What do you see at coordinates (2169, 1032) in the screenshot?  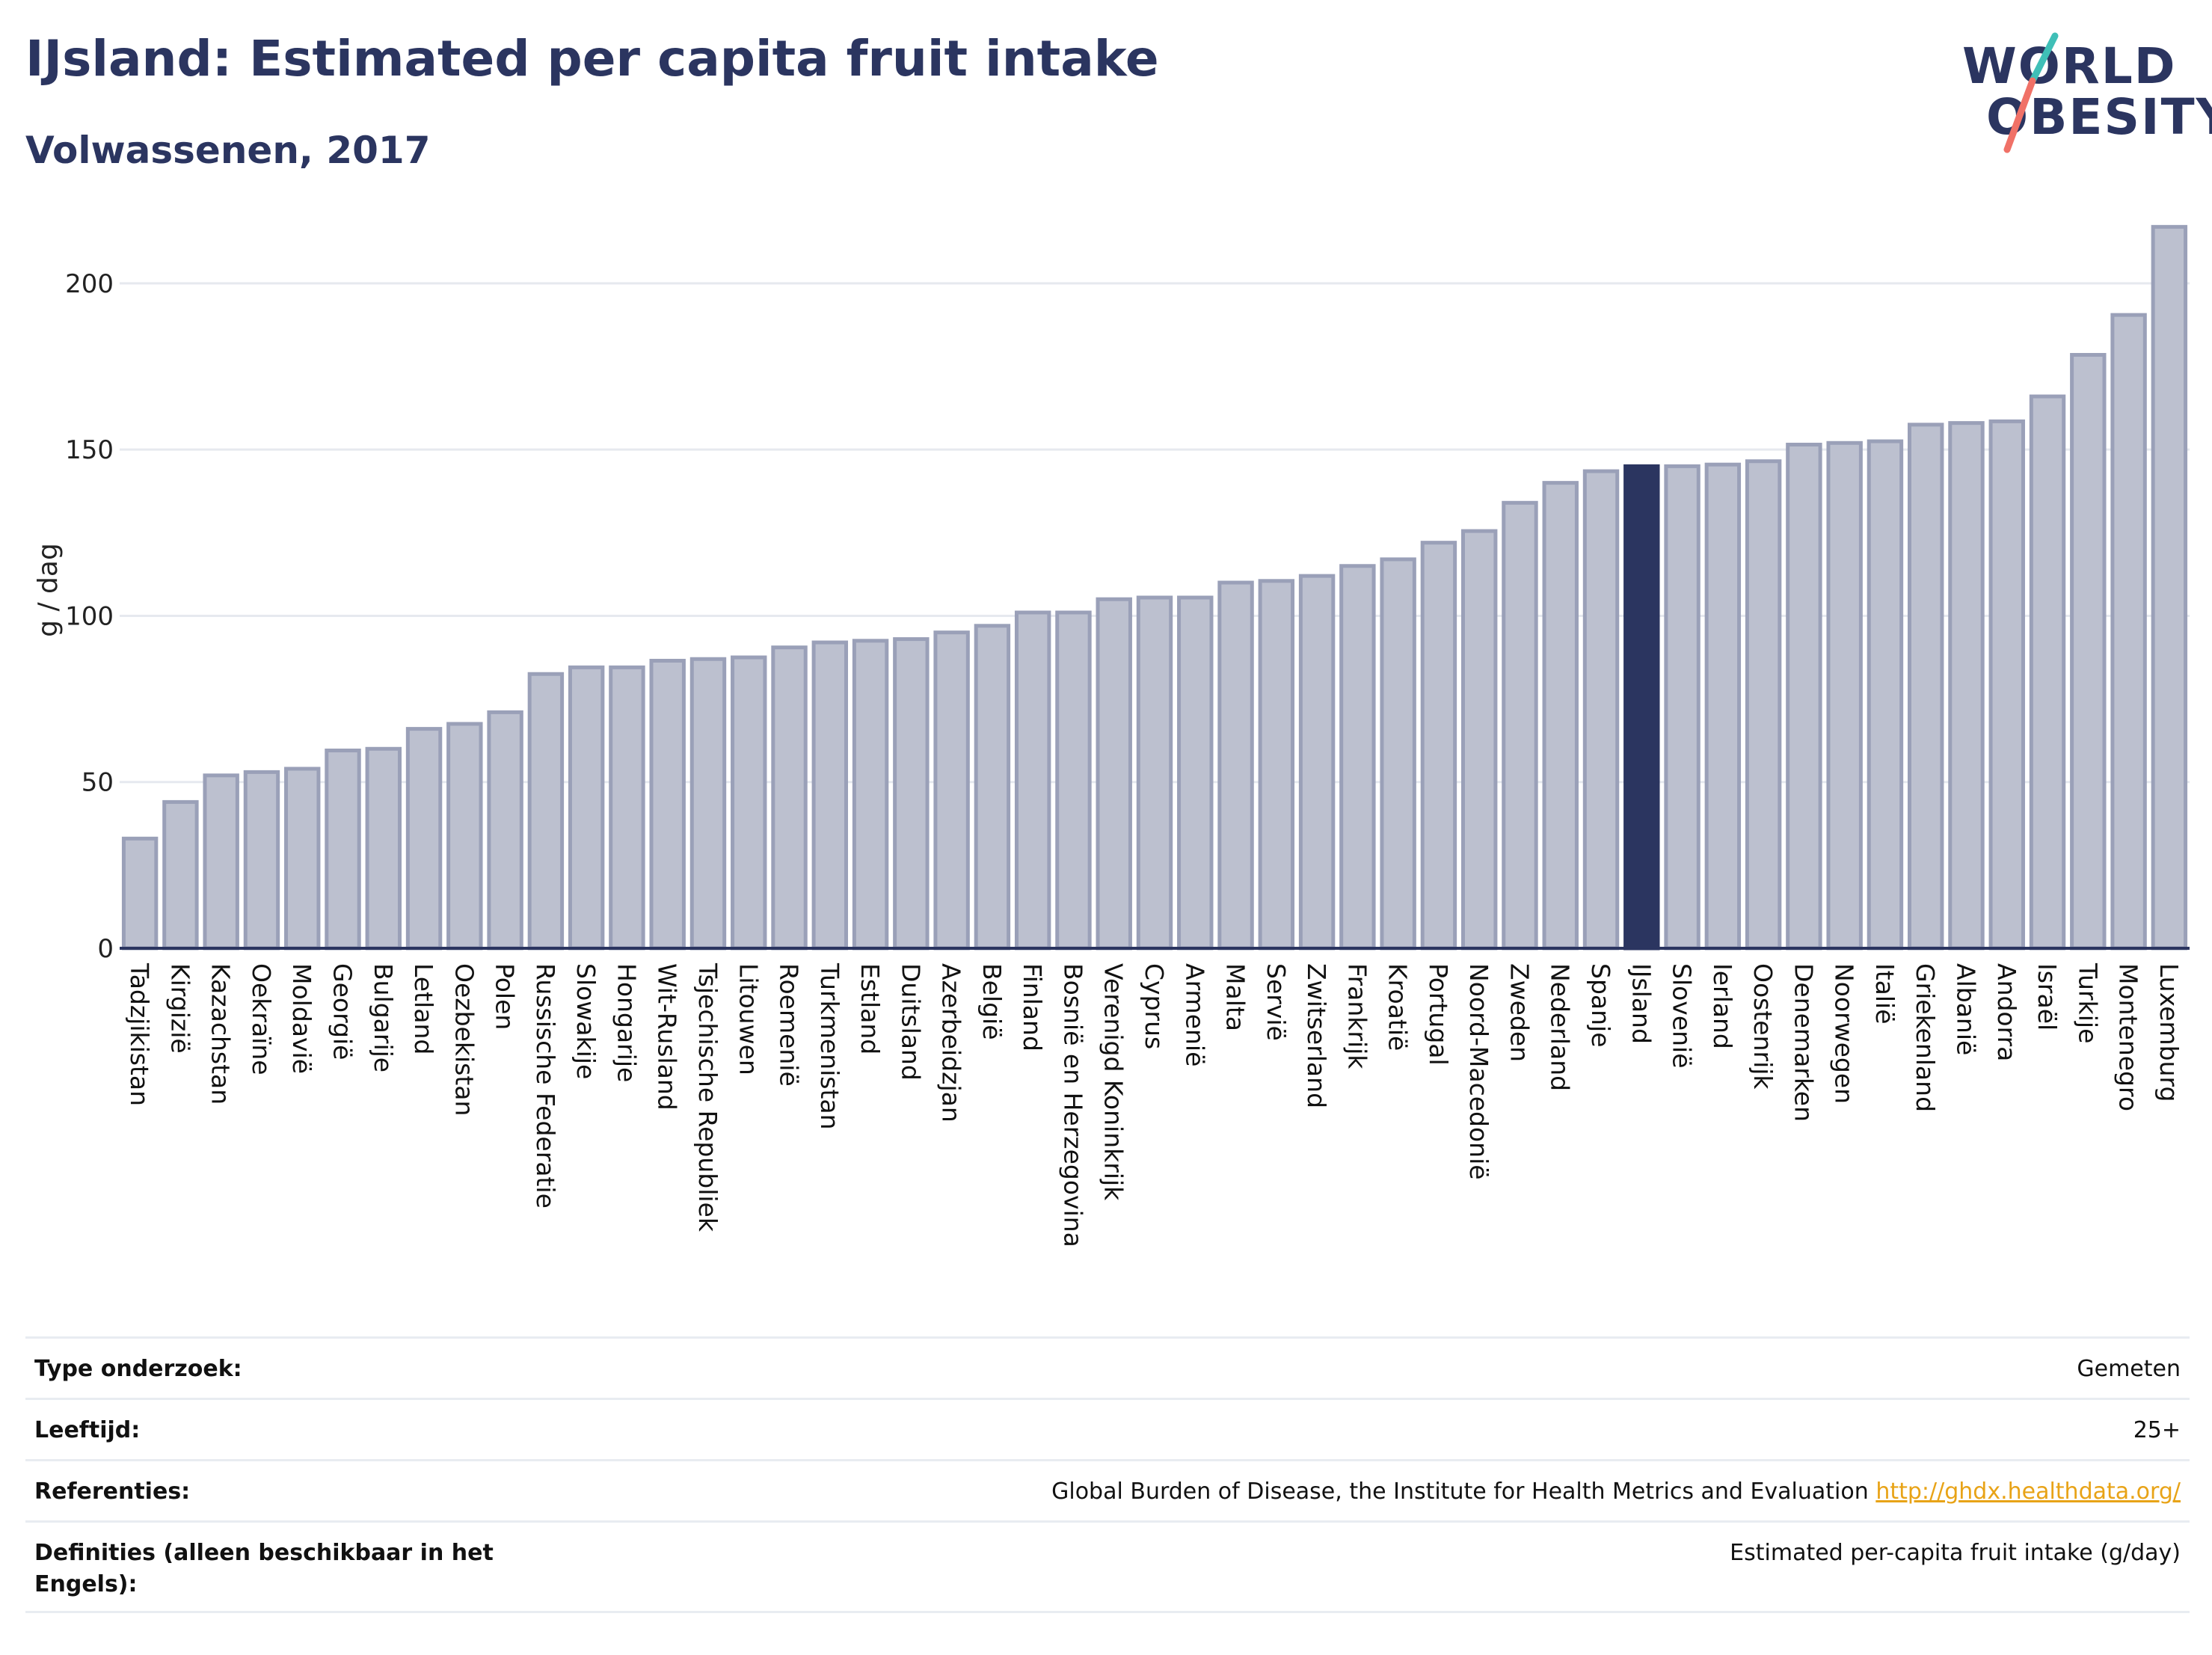 I see `x-tick-label: Luxemburg` at bounding box center [2169, 1032].